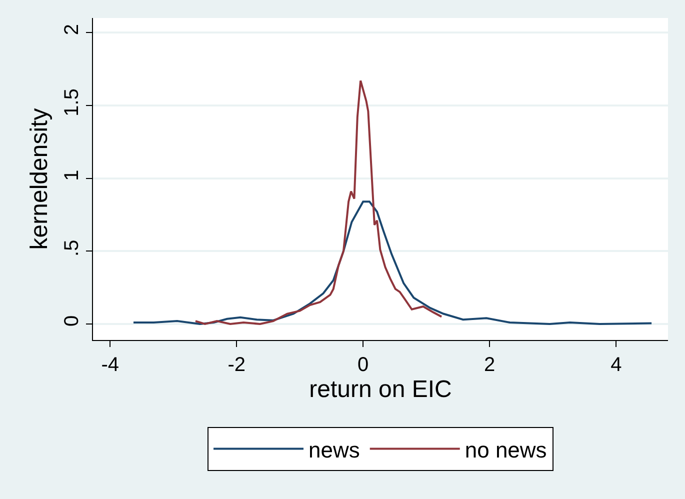 Image resolution: width=685 pixels, height=499 pixels. What do you see at coordinates (380, 389) in the screenshot?
I see `x-axis-title: return on EIC` at bounding box center [380, 389].